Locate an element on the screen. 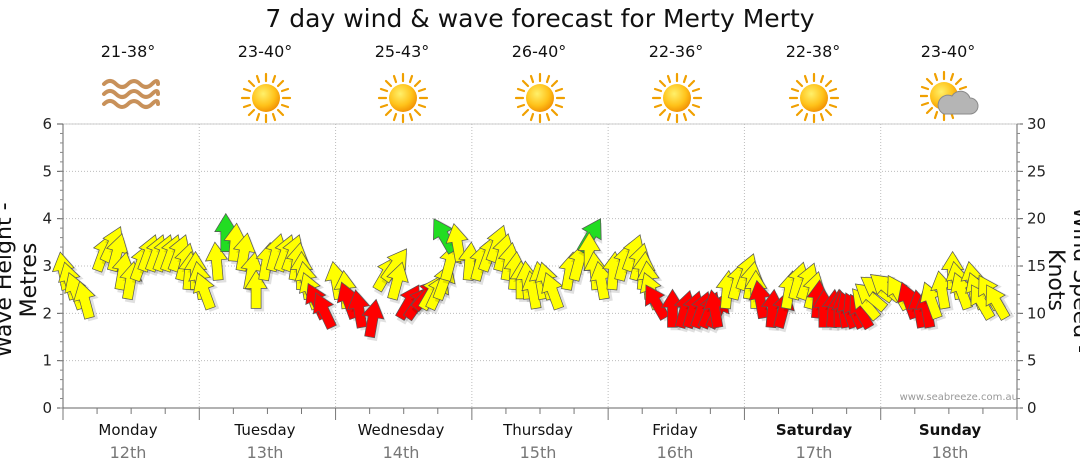 This screenshot has height=475, width=1080. temp-sunday: 23-40° is located at coordinates (948, 51).